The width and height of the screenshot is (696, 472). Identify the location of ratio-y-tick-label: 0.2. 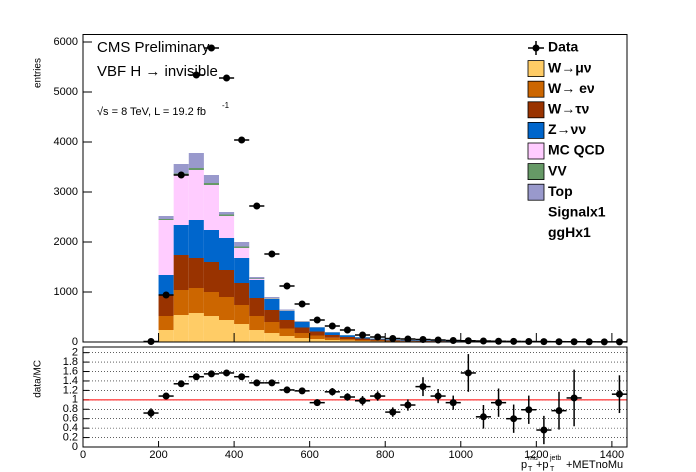
(70, 437).